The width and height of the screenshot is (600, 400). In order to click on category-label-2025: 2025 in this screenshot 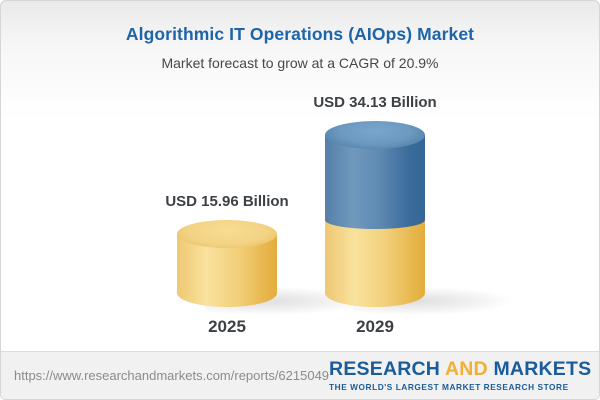, I will do `click(227, 326)`.